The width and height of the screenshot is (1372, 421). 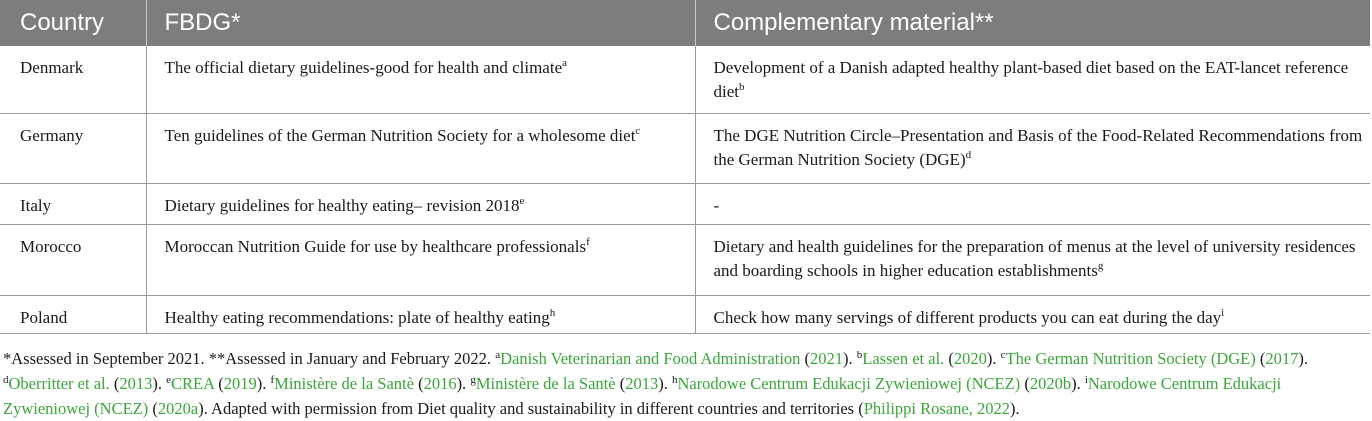 What do you see at coordinates (936, 408) in the screenshot?
I see `reference-link-source: Philippi Rosane, 2022` at bounding box center [936, 408].